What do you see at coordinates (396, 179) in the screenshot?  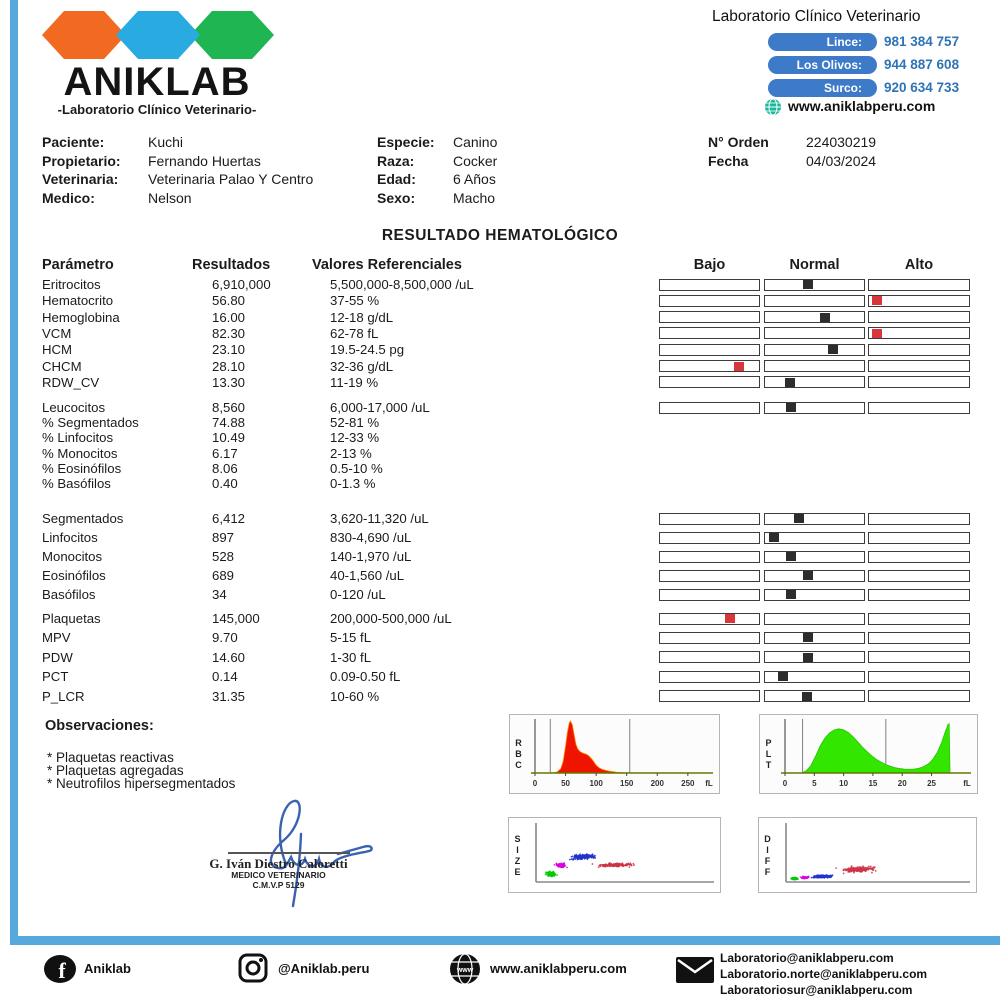 I see `patient-label: Edad:` at bounding box center [396, 179].